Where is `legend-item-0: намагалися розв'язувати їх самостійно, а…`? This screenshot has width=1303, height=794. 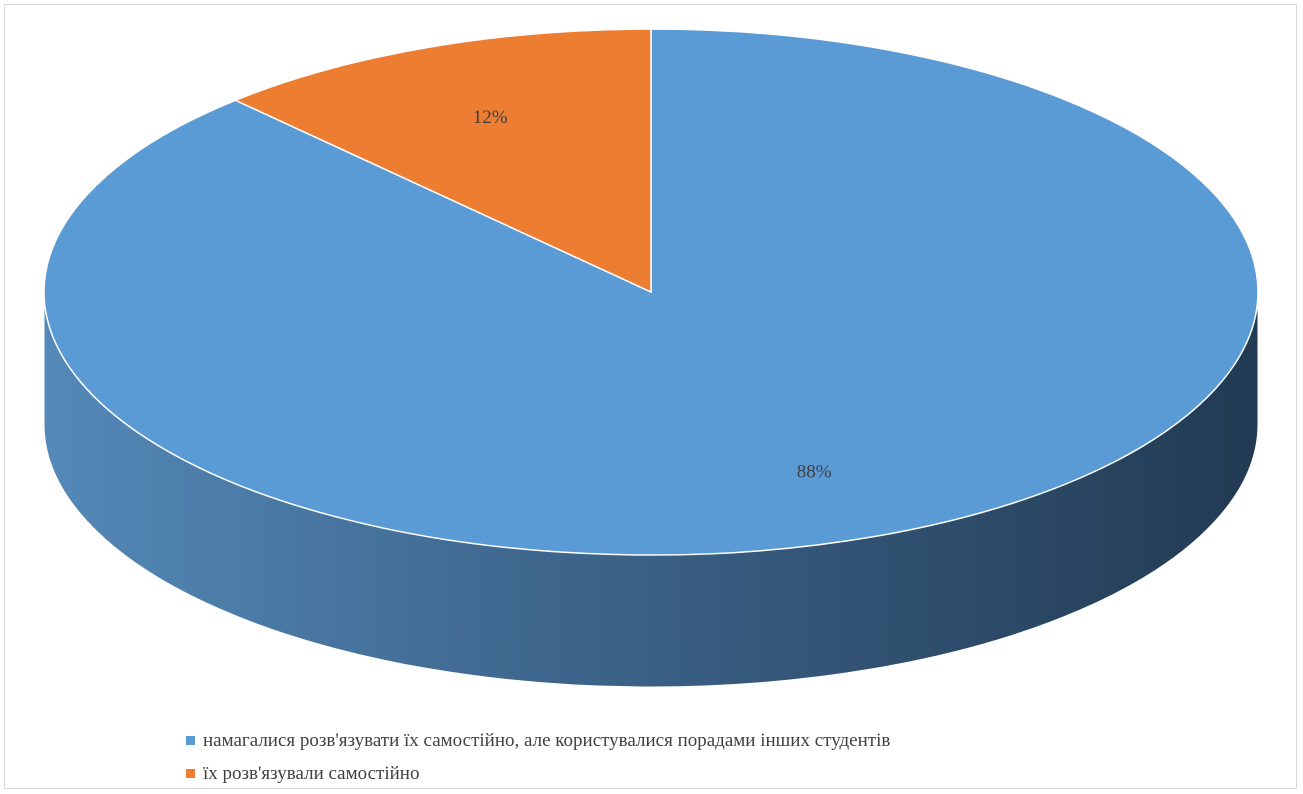 legend-item-0: намагалися розв'язувати їх самостійно, а… is located at coordinates (538, 740).